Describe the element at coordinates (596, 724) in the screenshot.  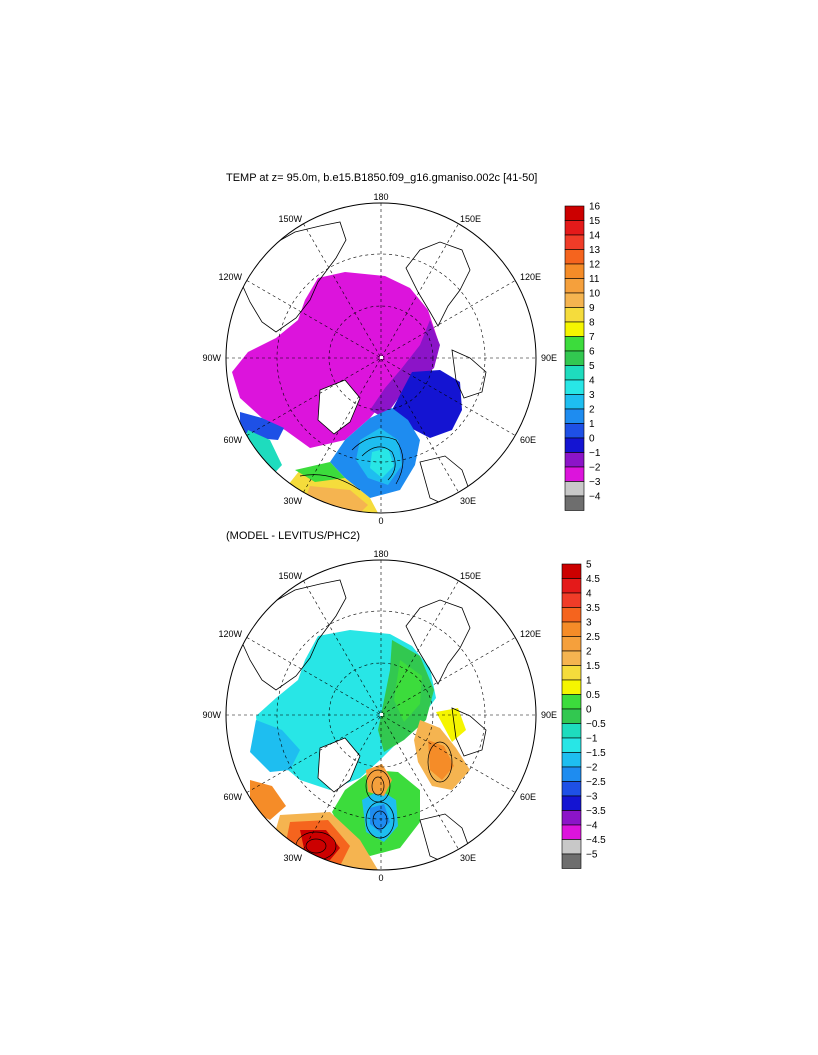
I see `colorbar-tick-label: −0.5` at that location.